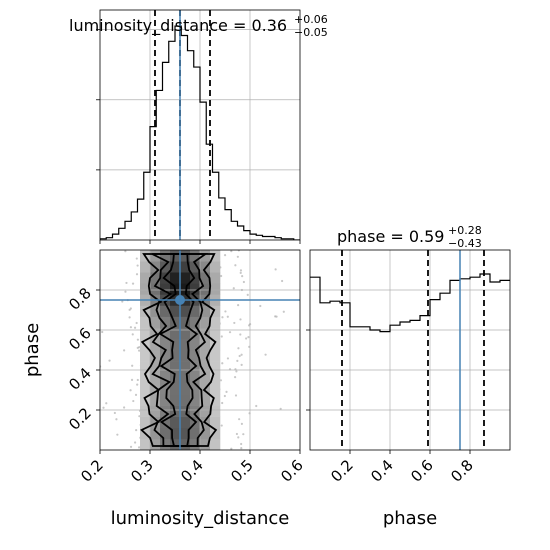 The width and height of the screenshot is (550, 550). I want to click on phase-lower-error: −0.43, so click(465, 243).